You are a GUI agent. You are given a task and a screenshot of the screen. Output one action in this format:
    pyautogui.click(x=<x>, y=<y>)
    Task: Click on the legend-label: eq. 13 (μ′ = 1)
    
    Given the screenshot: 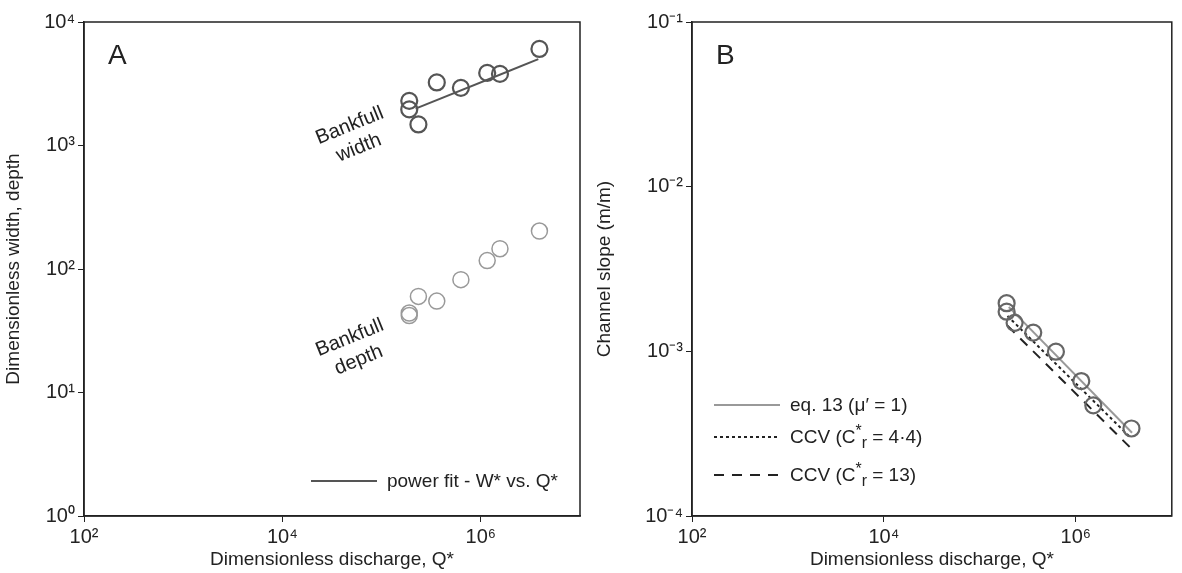 What is the action you would take?
    pyautogui.click(x=849, y=404)
    